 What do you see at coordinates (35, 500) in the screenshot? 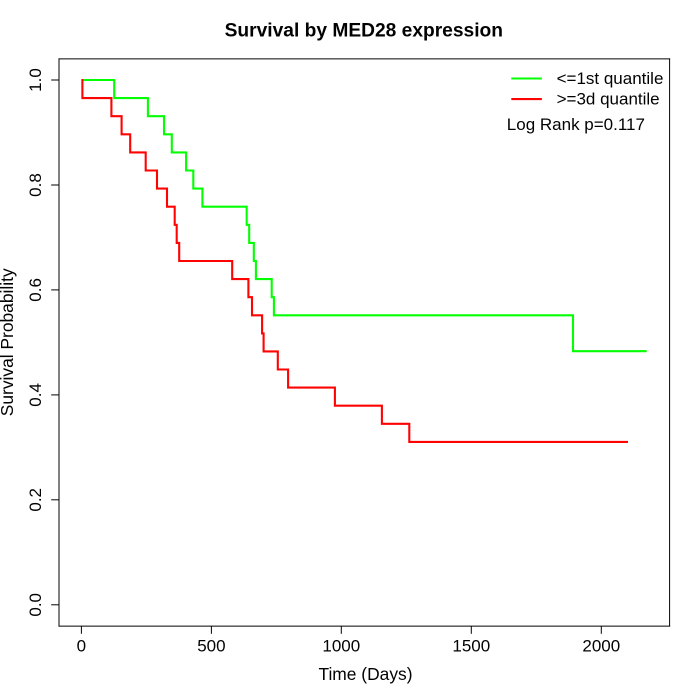
I see `svg-text: 0.2` at bounding box center [35, 500].